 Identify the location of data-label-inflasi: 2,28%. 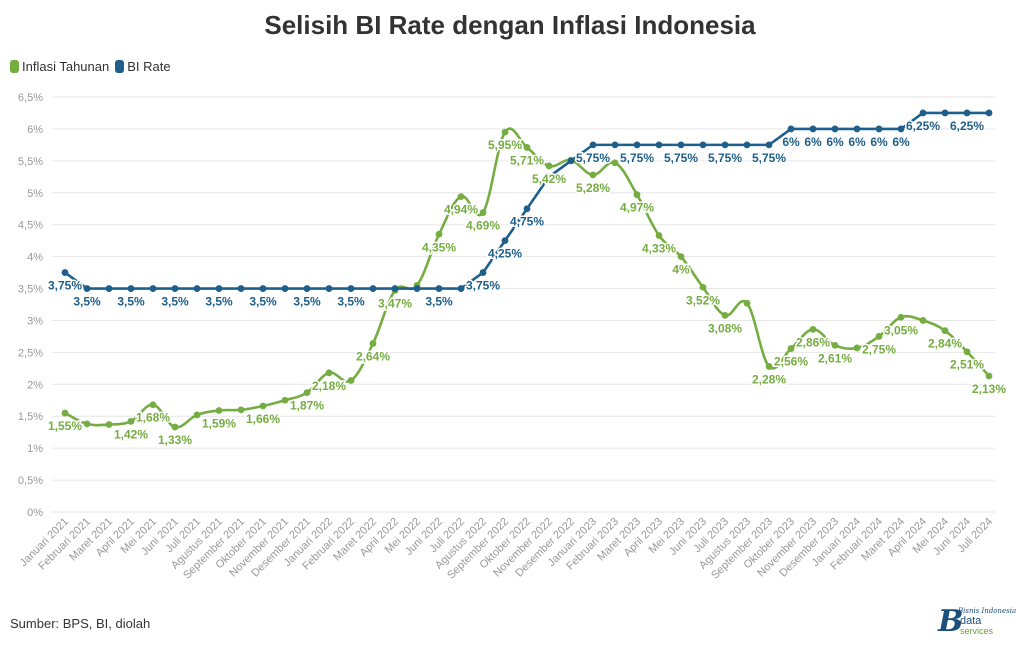
(769, 379).